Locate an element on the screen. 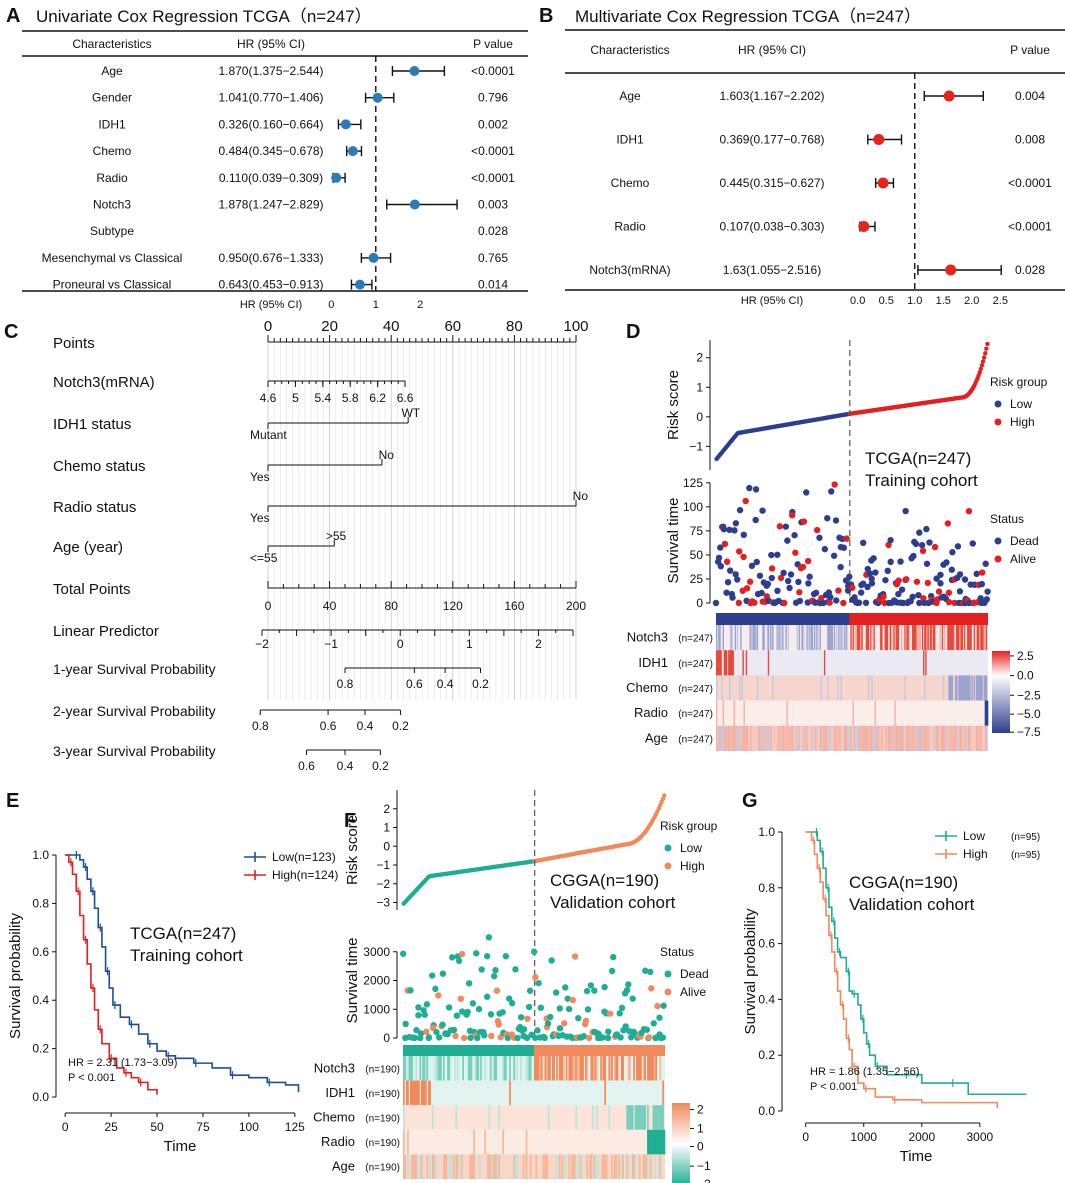  hr-point is located at coordinates (879, 139).